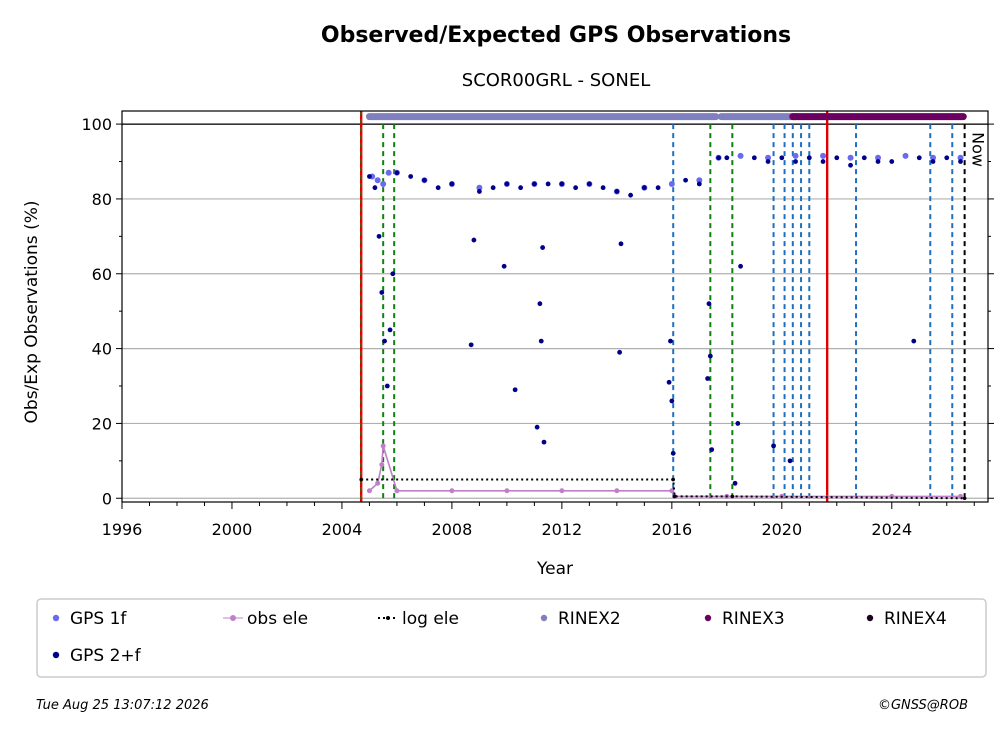  I want to click on legend-box, so click(511, 638).